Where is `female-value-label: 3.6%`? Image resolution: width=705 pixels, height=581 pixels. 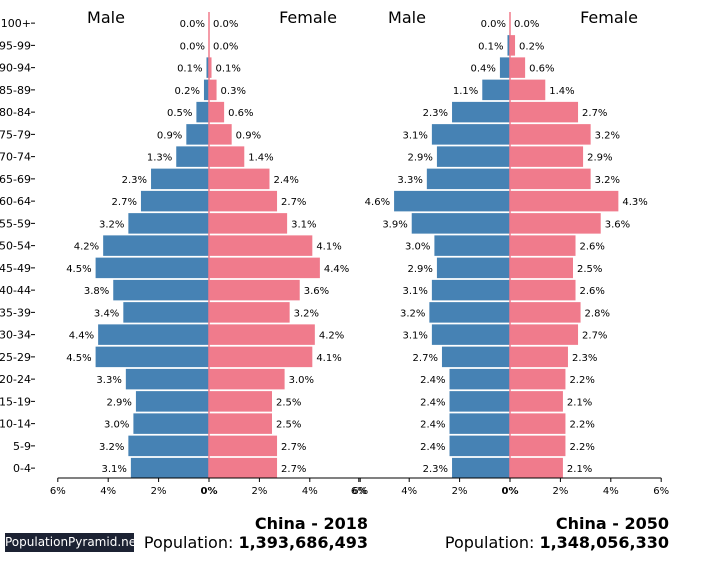
female-value-label: 3.6% is located at coordinates (617, 224).